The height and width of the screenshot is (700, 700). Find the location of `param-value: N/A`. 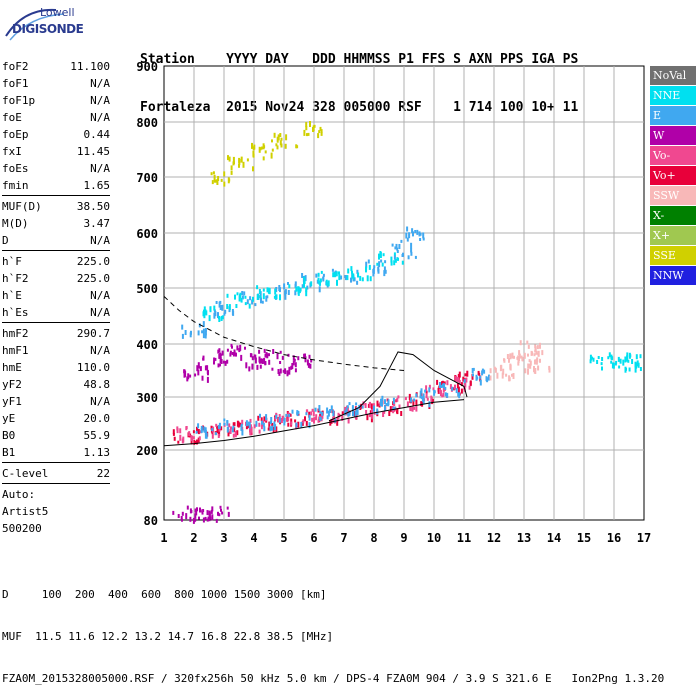

param-value: N/A is located at coordinates (100, 401).